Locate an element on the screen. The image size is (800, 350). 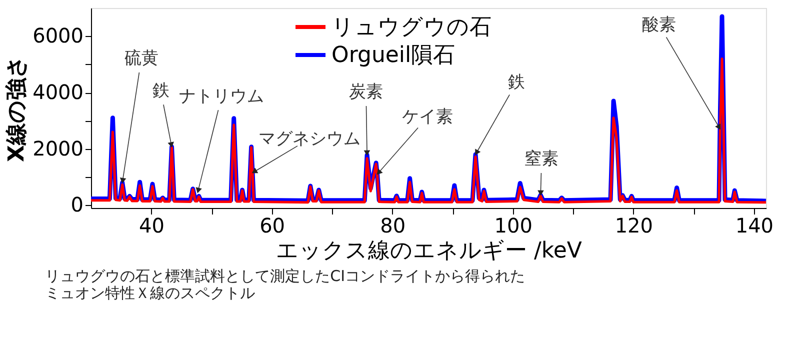
x-tick-label: 80 is located at coordinates (393, 226).